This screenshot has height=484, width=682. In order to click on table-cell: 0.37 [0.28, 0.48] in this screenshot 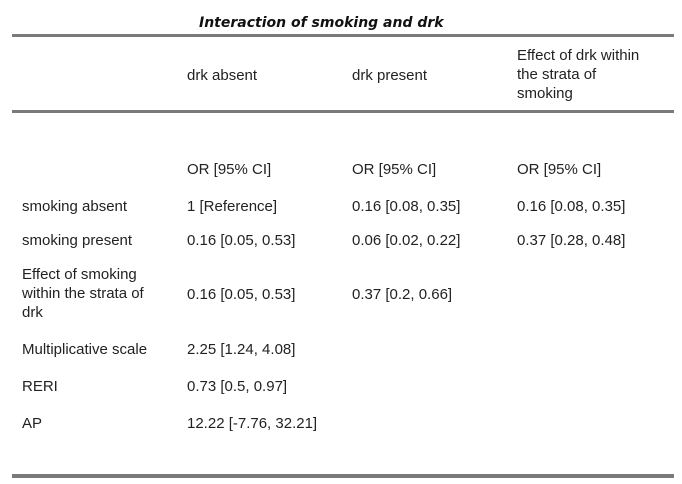, I will do `click(571, 240)`.